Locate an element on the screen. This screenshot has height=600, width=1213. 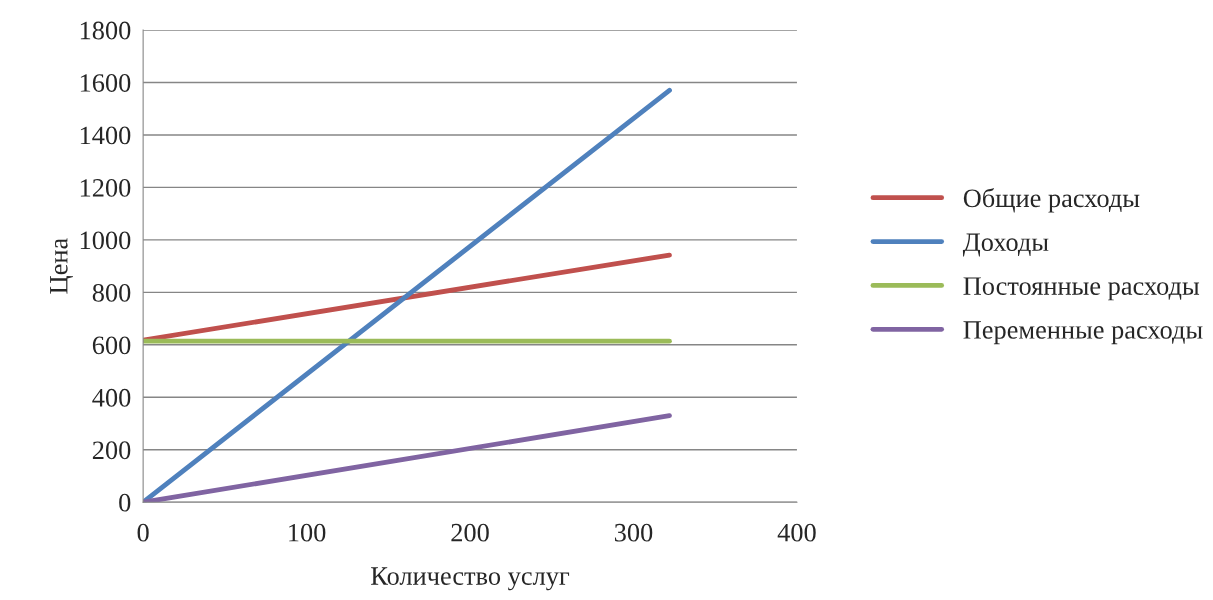
y-tick-label: 800 is located at coordinates (111, 292).